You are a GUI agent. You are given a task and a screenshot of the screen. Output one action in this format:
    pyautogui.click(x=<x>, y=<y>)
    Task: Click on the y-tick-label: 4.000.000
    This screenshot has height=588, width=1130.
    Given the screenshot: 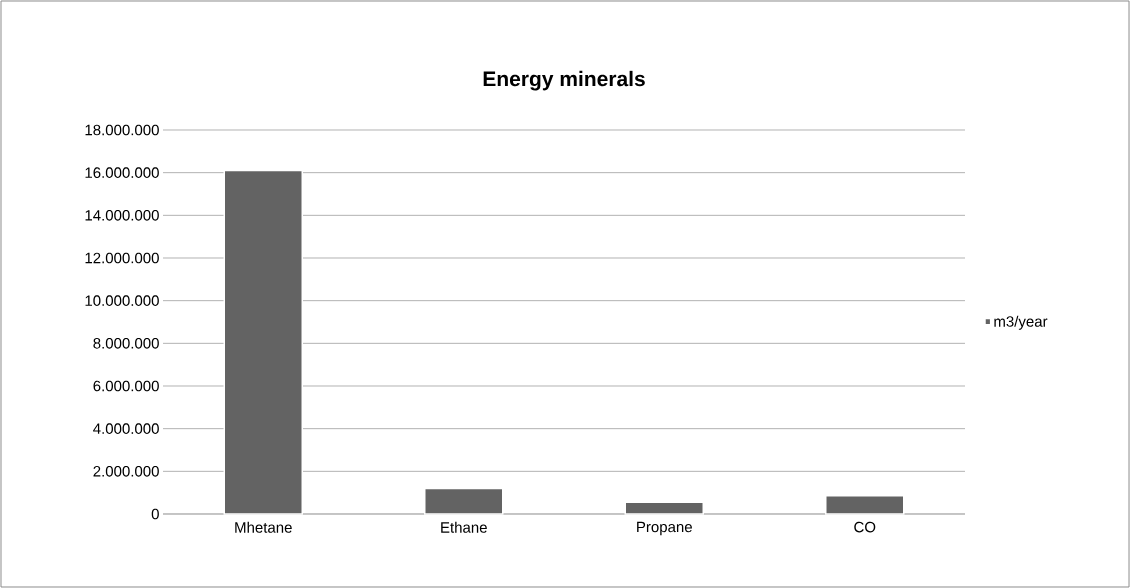 What is the action you would take?
    pyautogui.click(x=126, y=428)
    